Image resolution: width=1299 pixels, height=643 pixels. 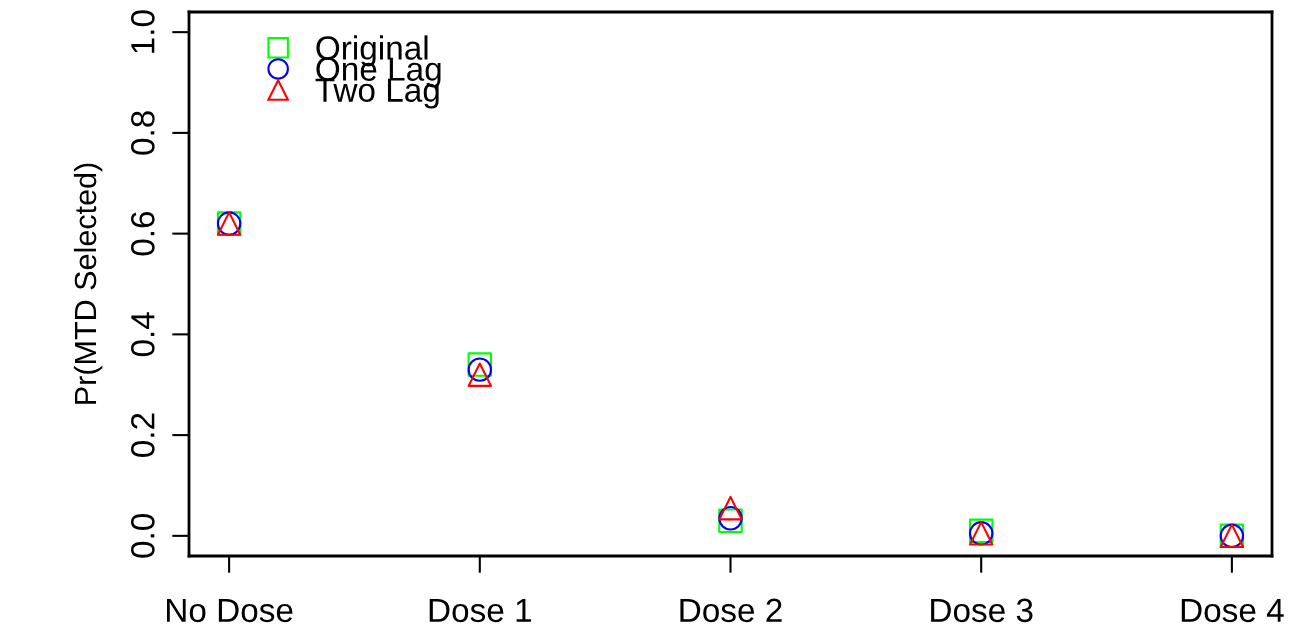 I want to click on y-tick-label: 0.0, so click(x=143, y=535).